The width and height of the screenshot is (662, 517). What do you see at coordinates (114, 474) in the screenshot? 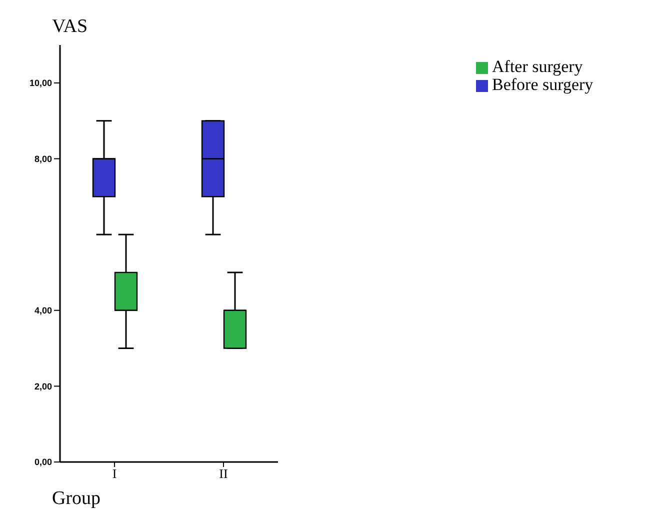
I see `x-tick-label: I` at bounding box center [114, 474].